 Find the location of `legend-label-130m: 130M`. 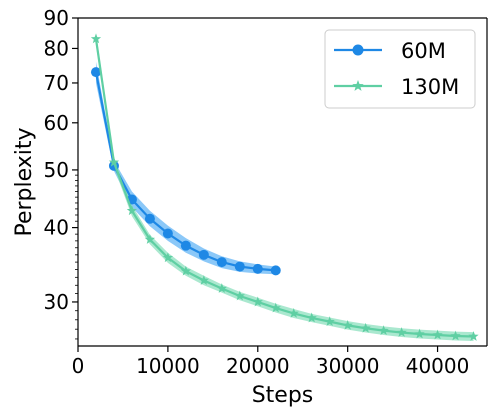

legend-label-130m: 130M is located at coordinates (430, 87).